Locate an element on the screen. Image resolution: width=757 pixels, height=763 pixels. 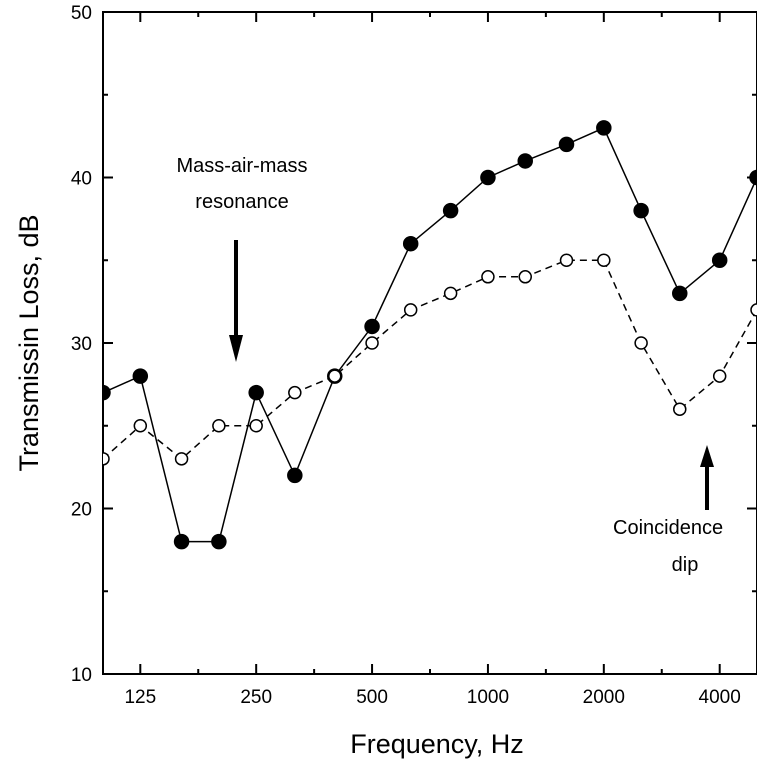
y-tick-label: 50 is located at coordinates (81, 13).